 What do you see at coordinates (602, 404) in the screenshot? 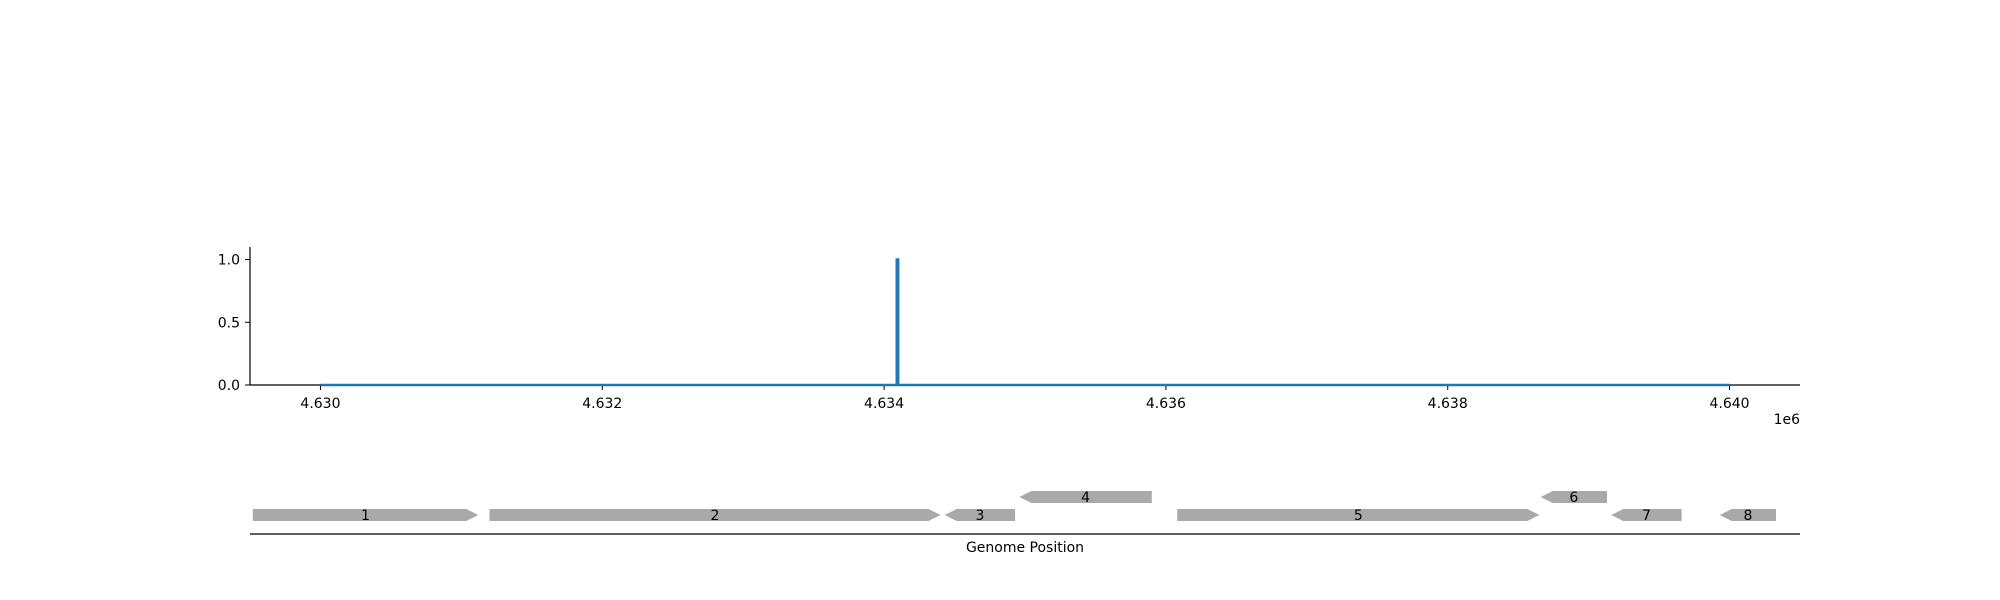
I see `x-tick-label: 4.632` at bounding box center [602, 404].